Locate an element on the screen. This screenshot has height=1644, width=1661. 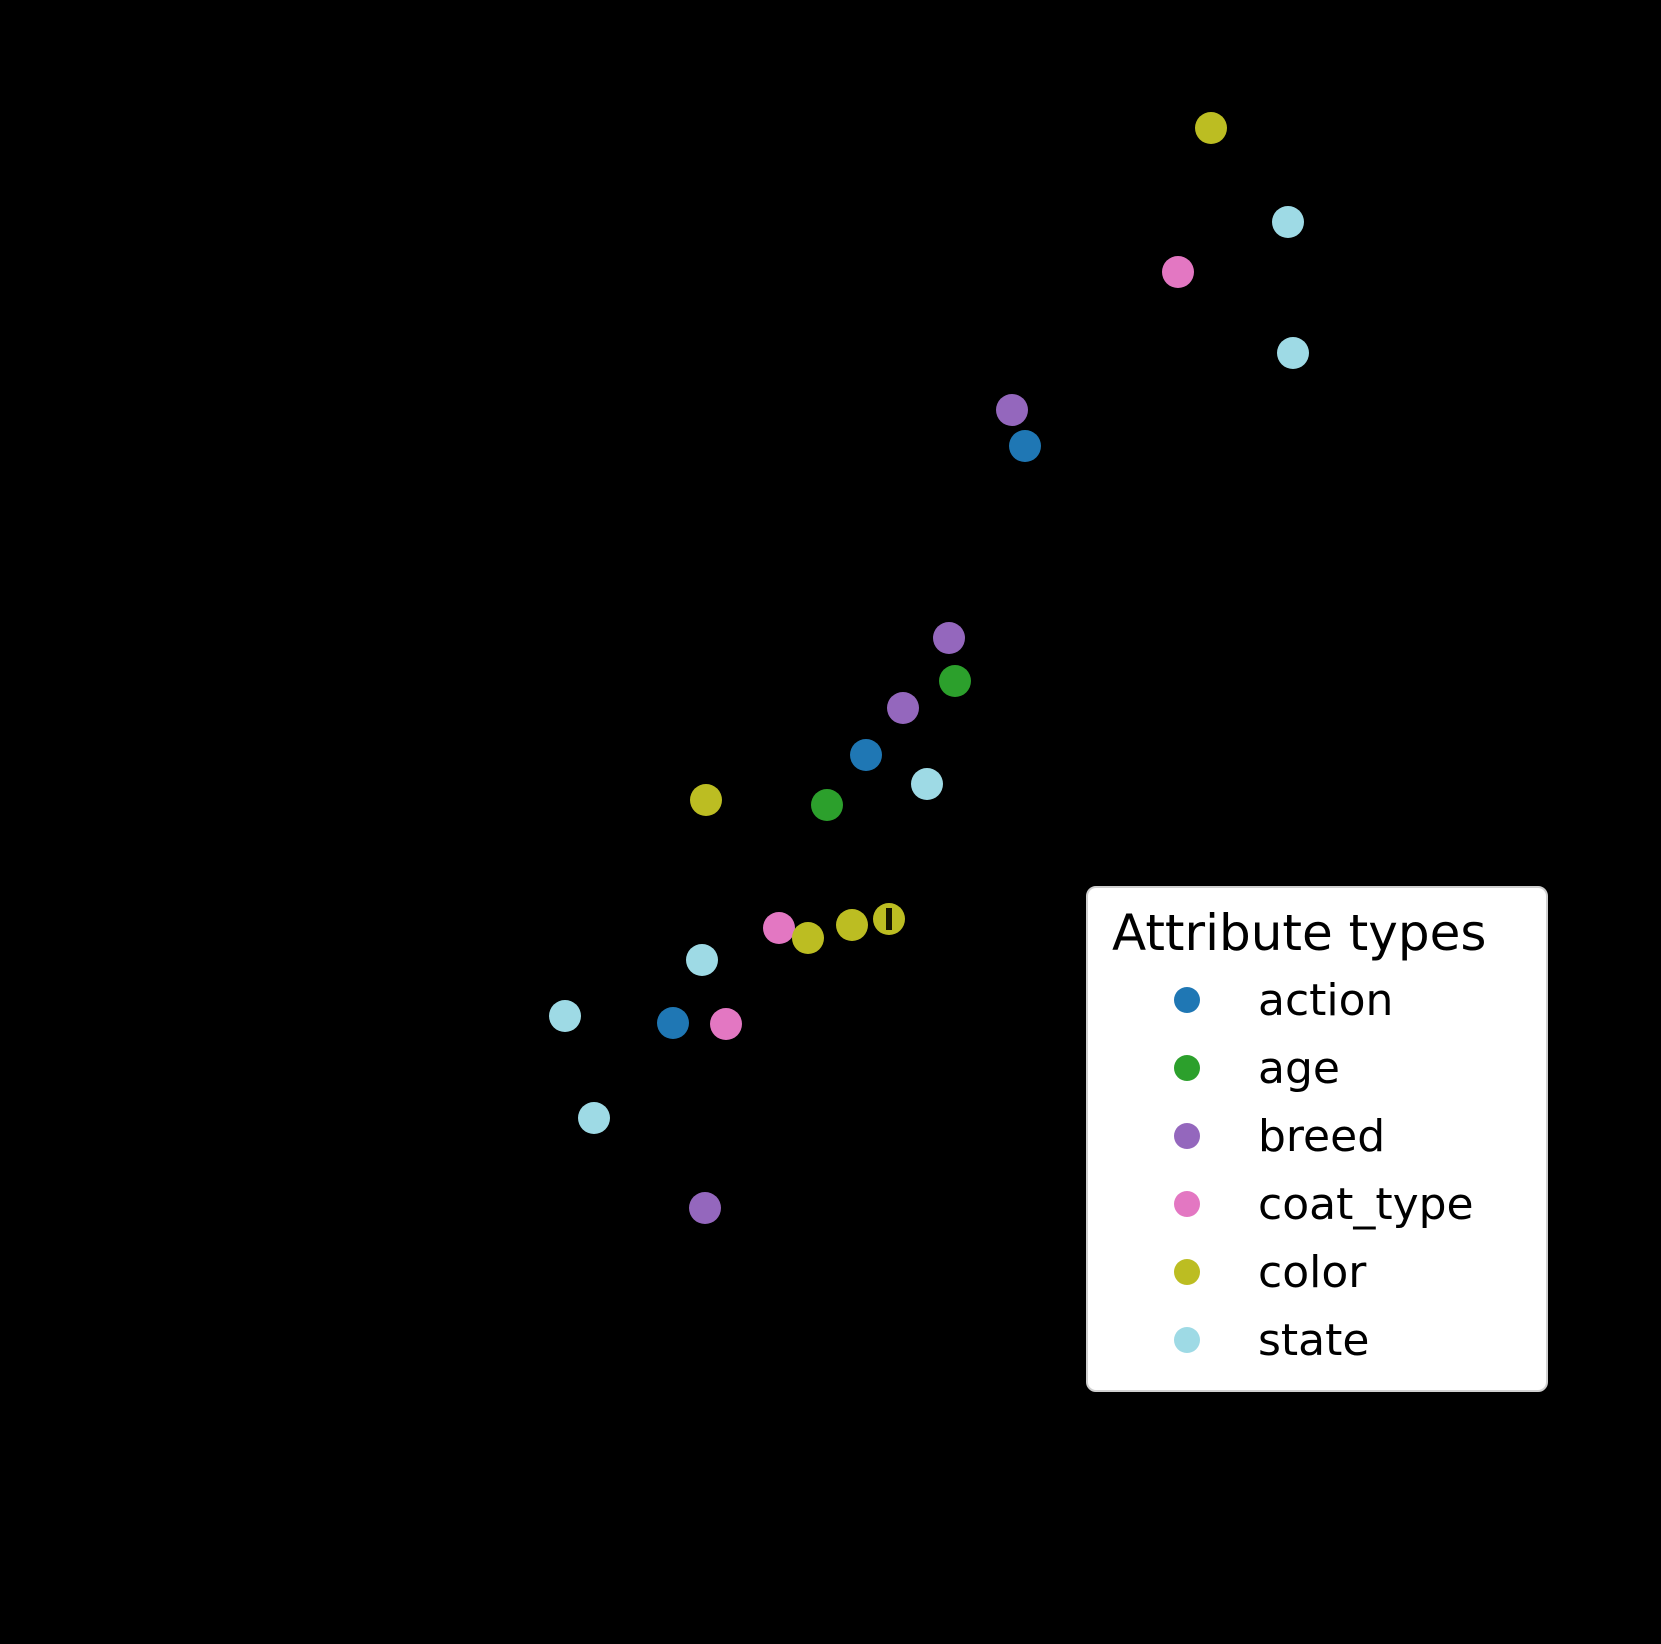
legend-title: Attribute types is located at coordinates (1299, 933).